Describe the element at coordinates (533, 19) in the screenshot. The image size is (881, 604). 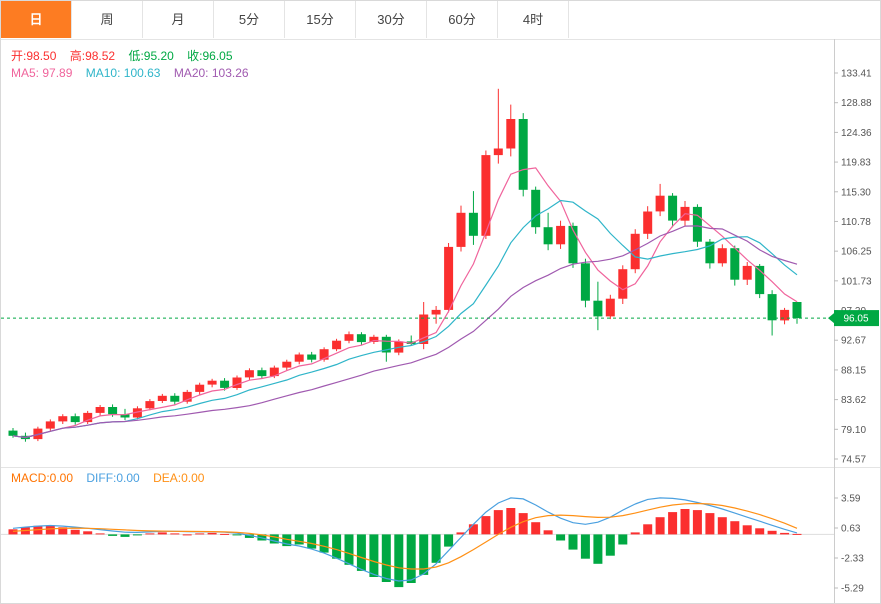
I see `tab-4hour: 4时` at that location.